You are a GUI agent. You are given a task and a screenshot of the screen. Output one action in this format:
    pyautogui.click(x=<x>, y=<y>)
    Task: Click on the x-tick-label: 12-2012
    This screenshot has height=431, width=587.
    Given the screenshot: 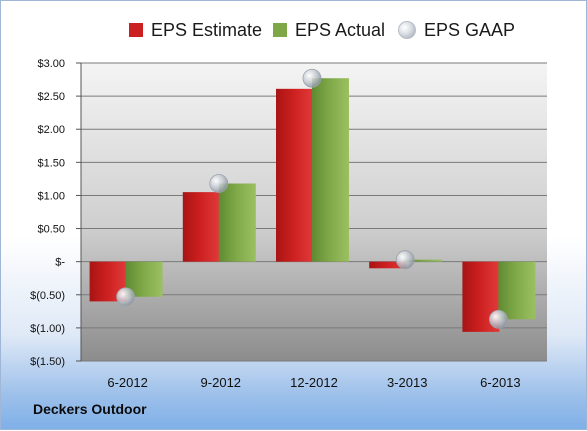 What is the action you would take?
    pyautogui.click(x=314, y=382)
    